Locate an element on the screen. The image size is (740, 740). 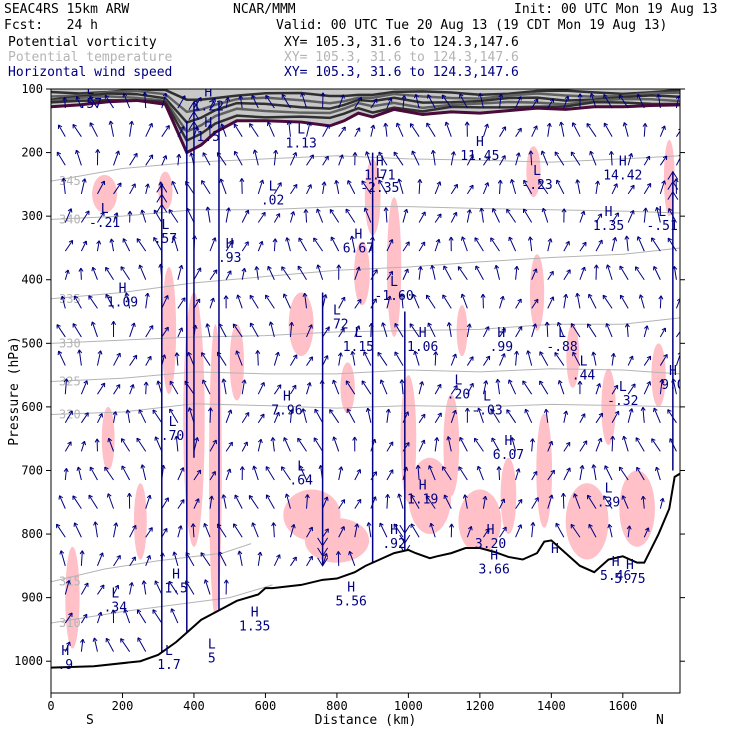
extremum-value-1: 1.22 is located at coordinates (208, 107).